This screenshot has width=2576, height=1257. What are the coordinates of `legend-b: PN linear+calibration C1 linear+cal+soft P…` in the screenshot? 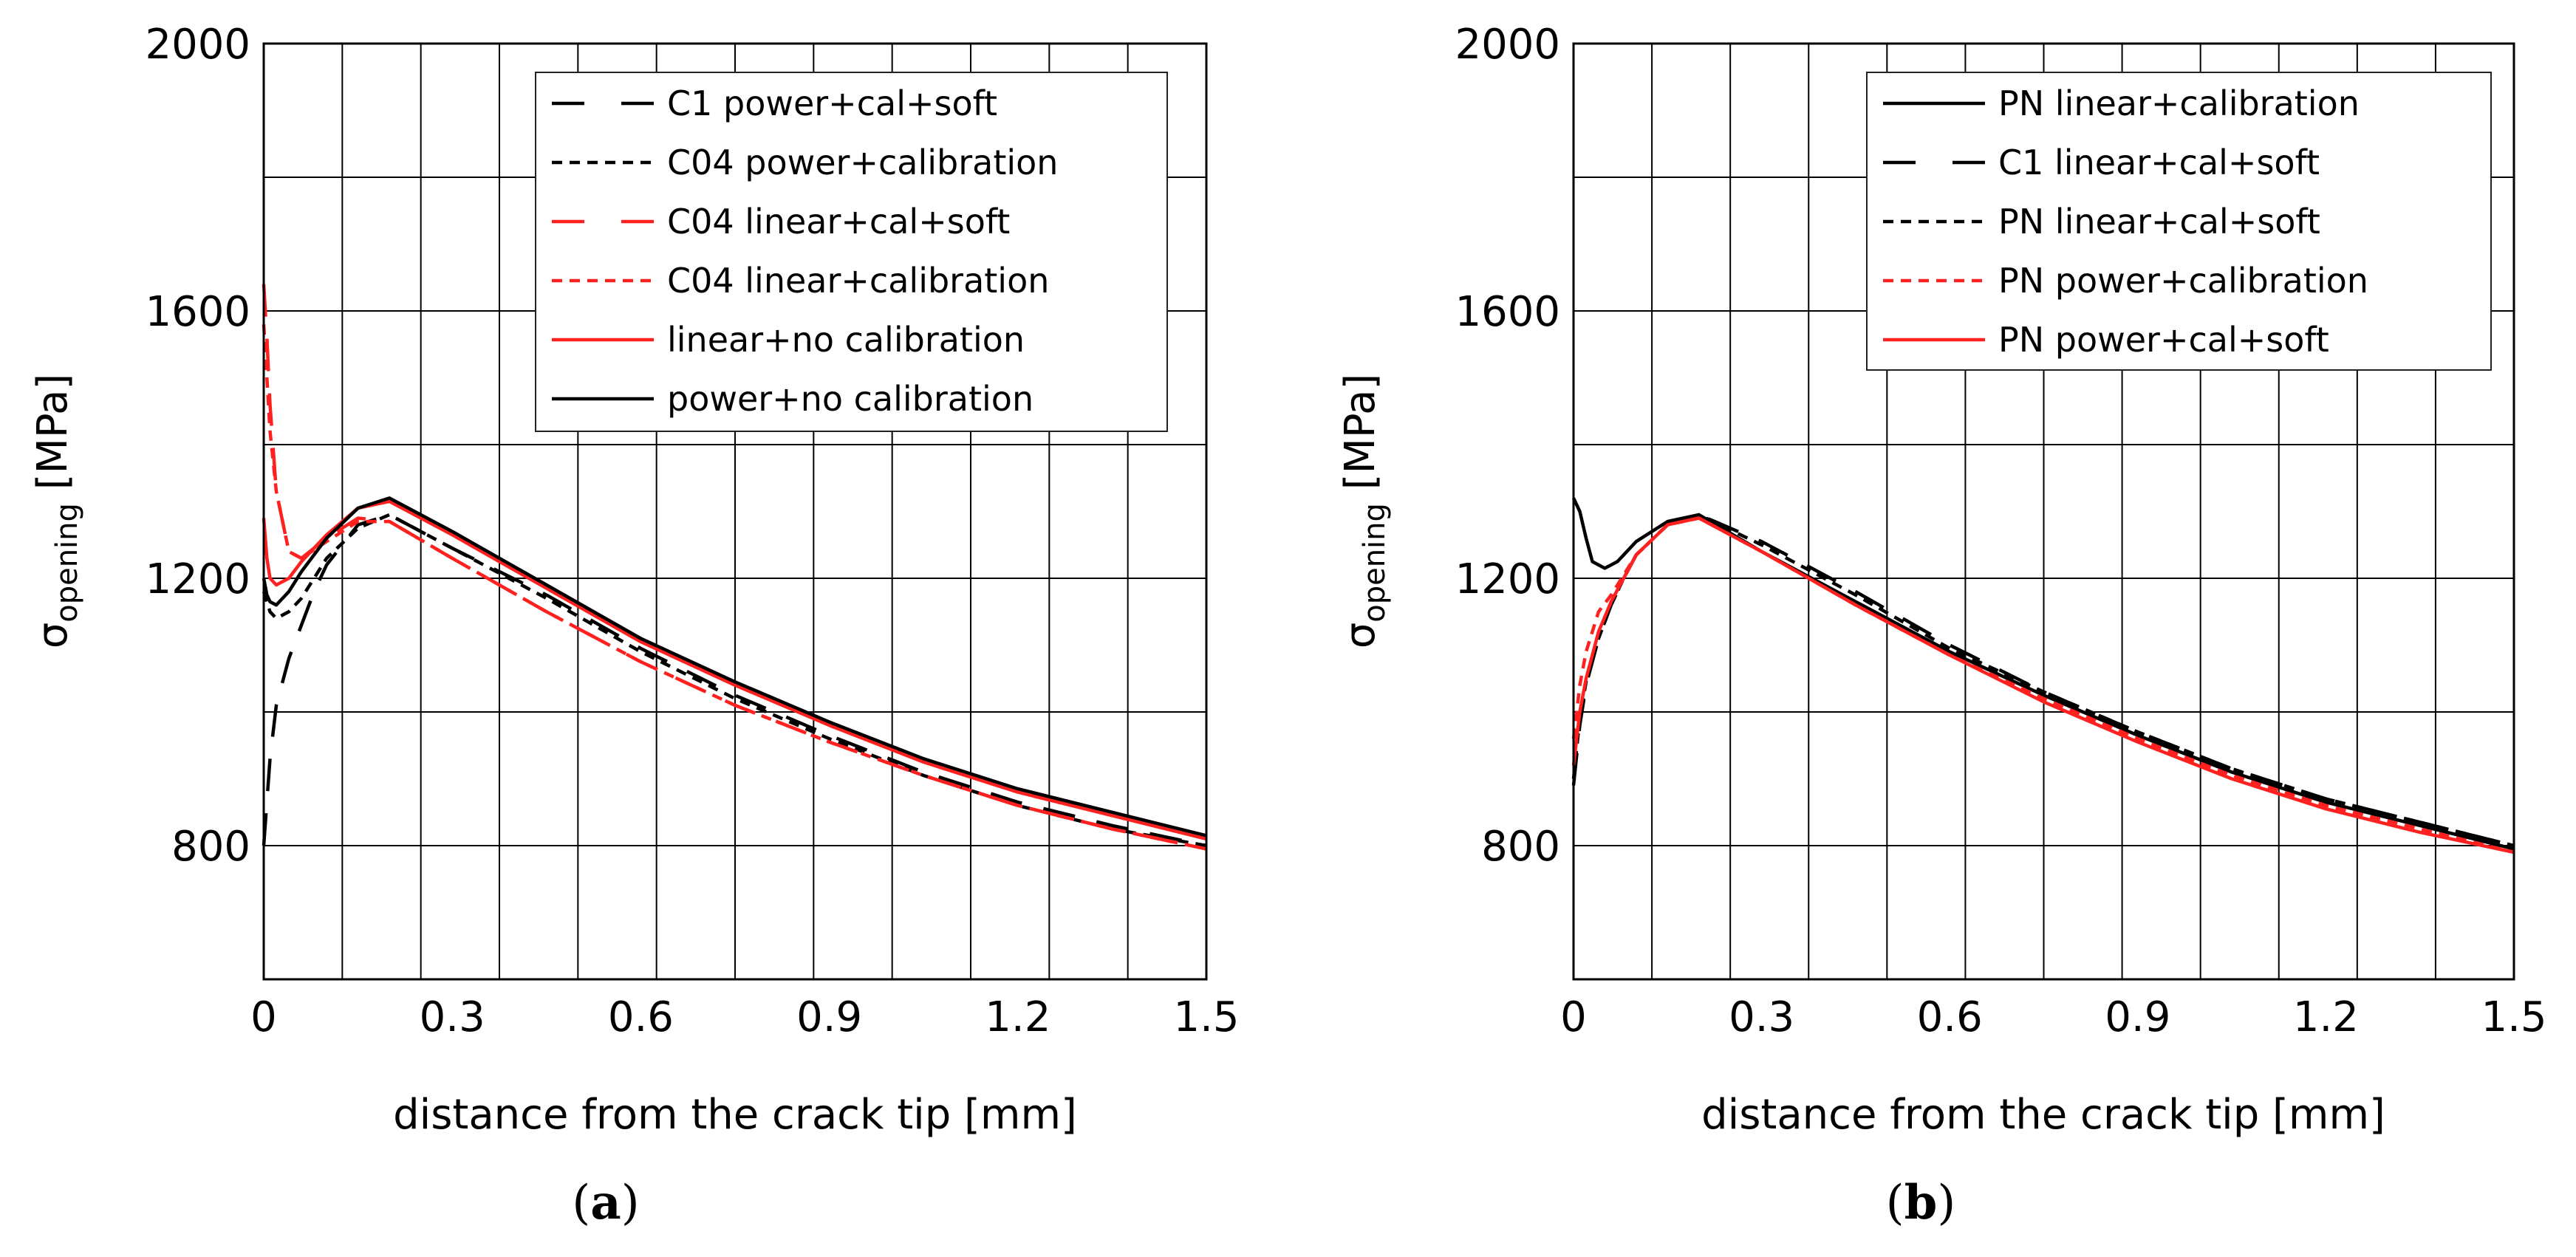 It's located at (2125, 221).